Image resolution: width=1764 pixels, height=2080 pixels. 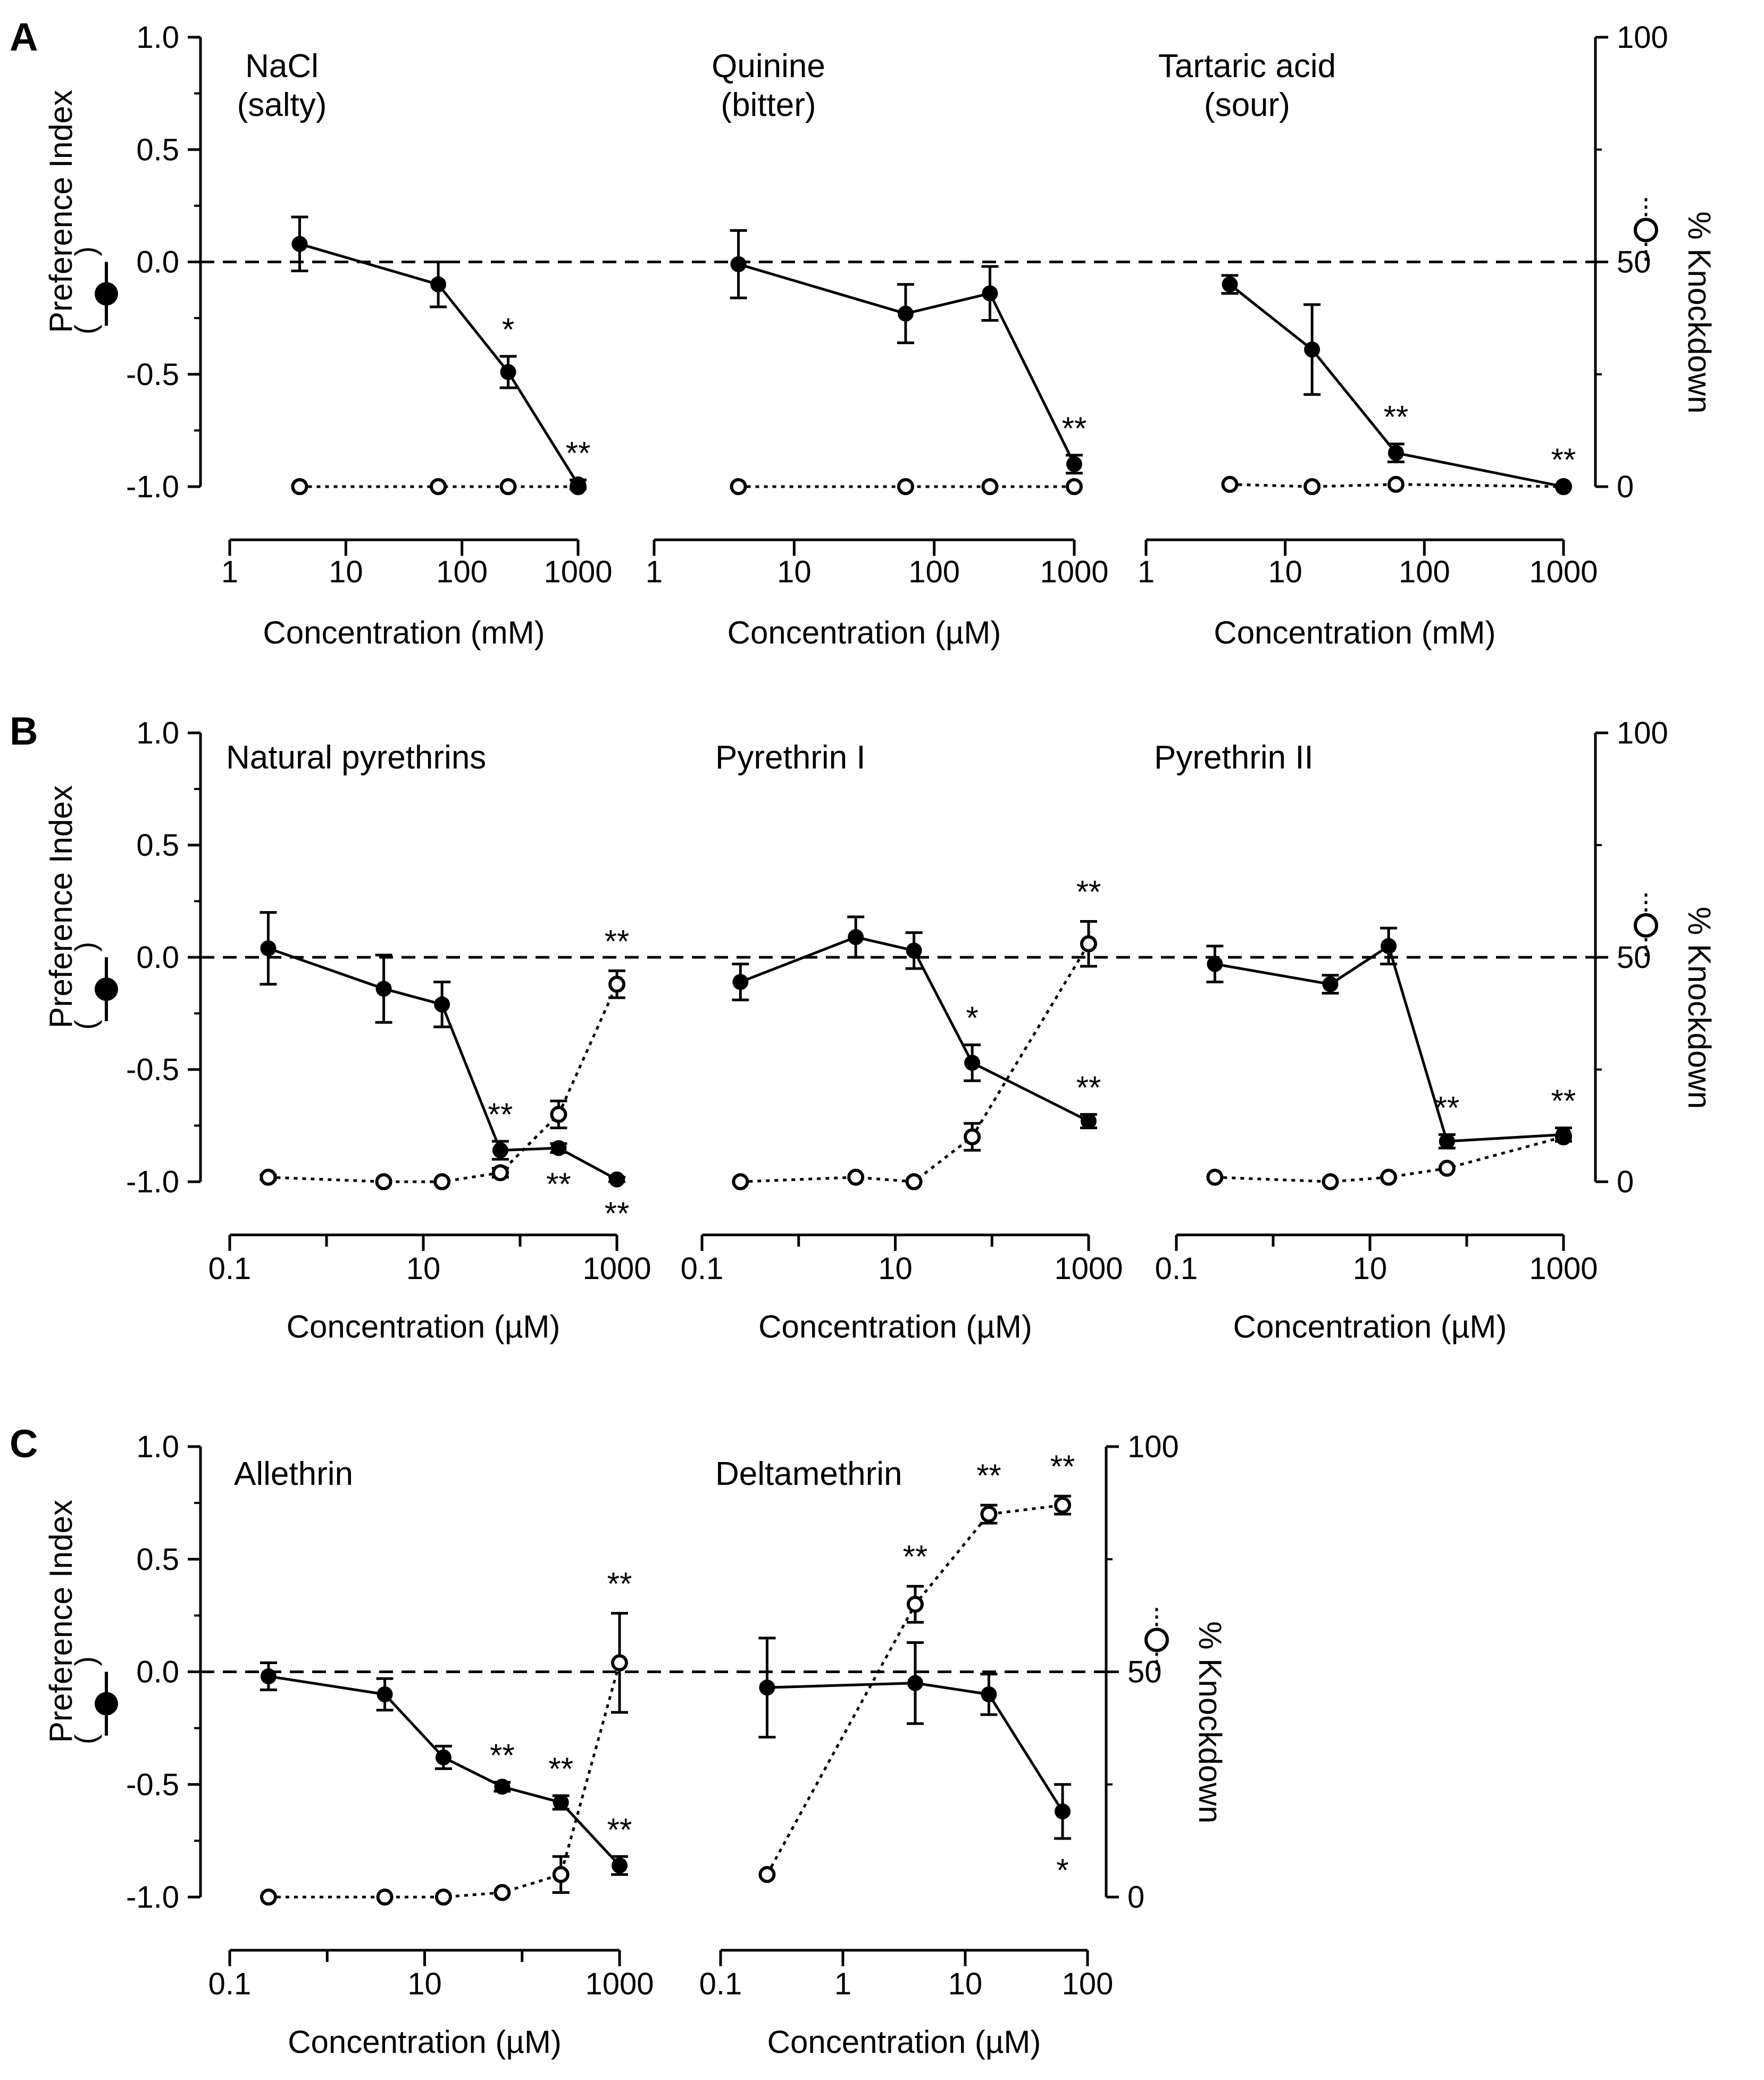 What do you see at coordinates (1700, 1008) in the screenshot?
I see `right-y-axis-label: % Knockdown` at bounding box center [1700, 1008].